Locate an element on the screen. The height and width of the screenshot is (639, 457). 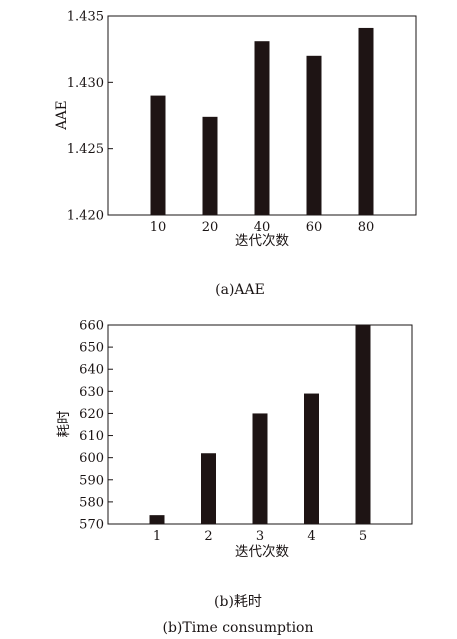
chart-b-ytick-label: 610 is located at coordinates (91, 436).